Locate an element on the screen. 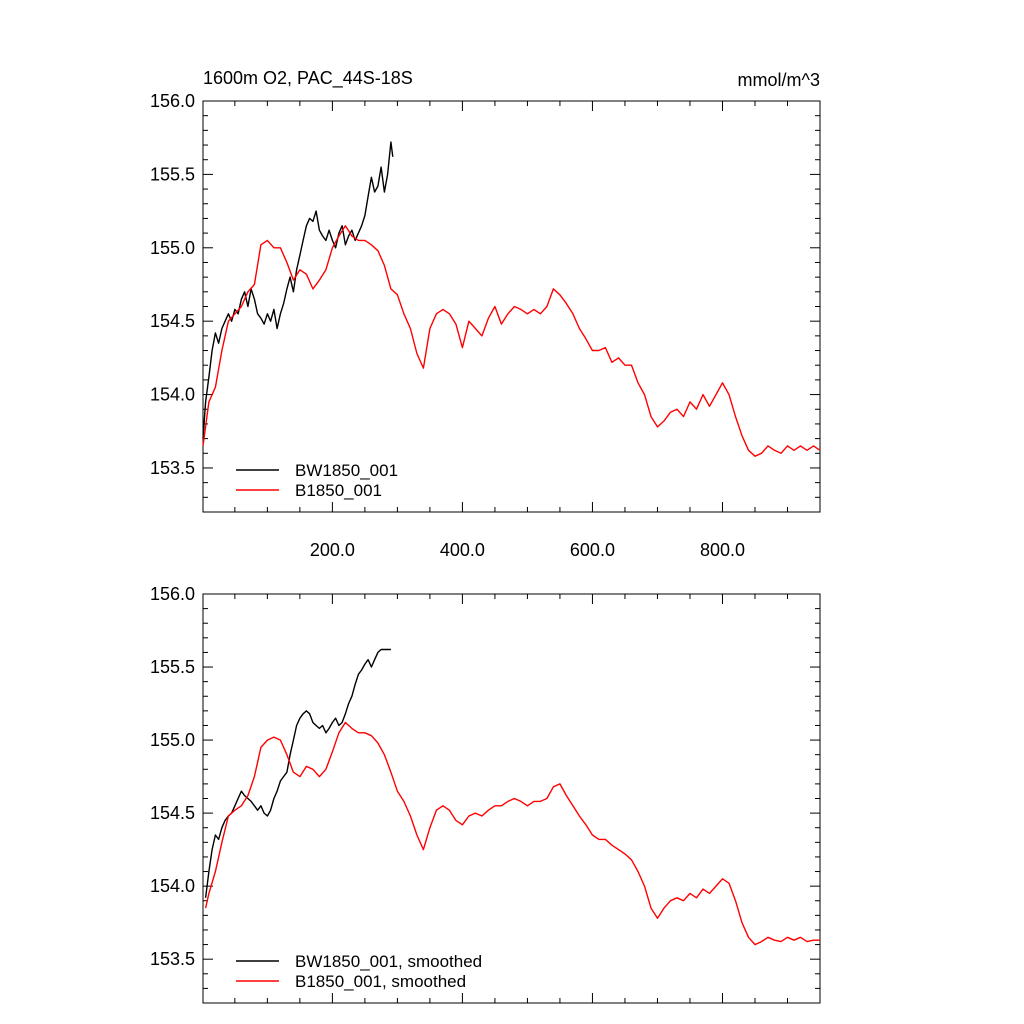  legend-label: BW1850_001, smoothed is located at coordinates (388, 961).